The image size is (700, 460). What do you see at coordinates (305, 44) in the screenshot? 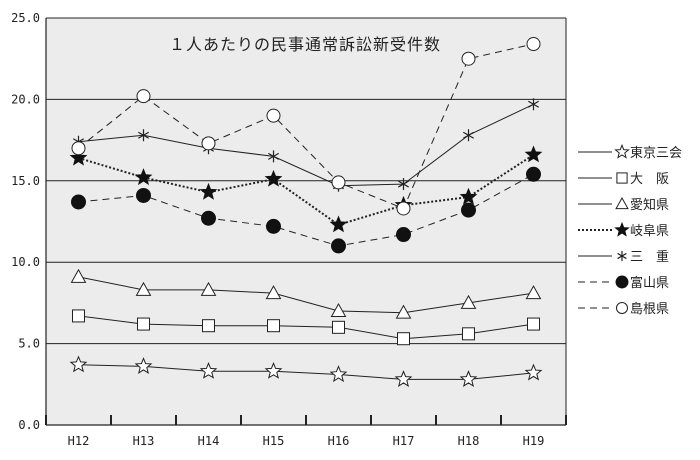
I see `chart-title: １人あたりの民事通常訴訟新受件数` at bounding box center [305, 44].